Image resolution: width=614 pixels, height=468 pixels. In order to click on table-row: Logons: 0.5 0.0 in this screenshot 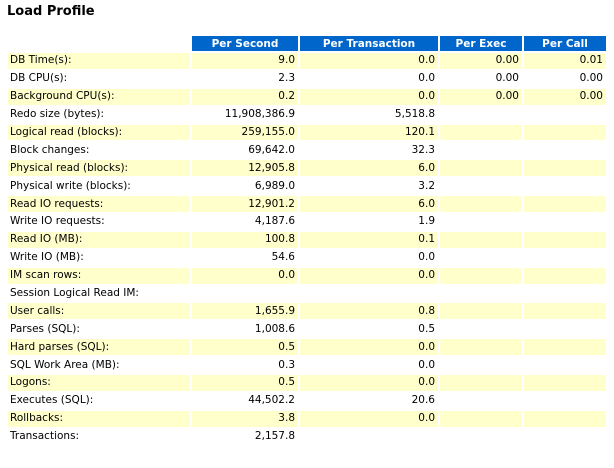, I will do `click(307, 383)`.